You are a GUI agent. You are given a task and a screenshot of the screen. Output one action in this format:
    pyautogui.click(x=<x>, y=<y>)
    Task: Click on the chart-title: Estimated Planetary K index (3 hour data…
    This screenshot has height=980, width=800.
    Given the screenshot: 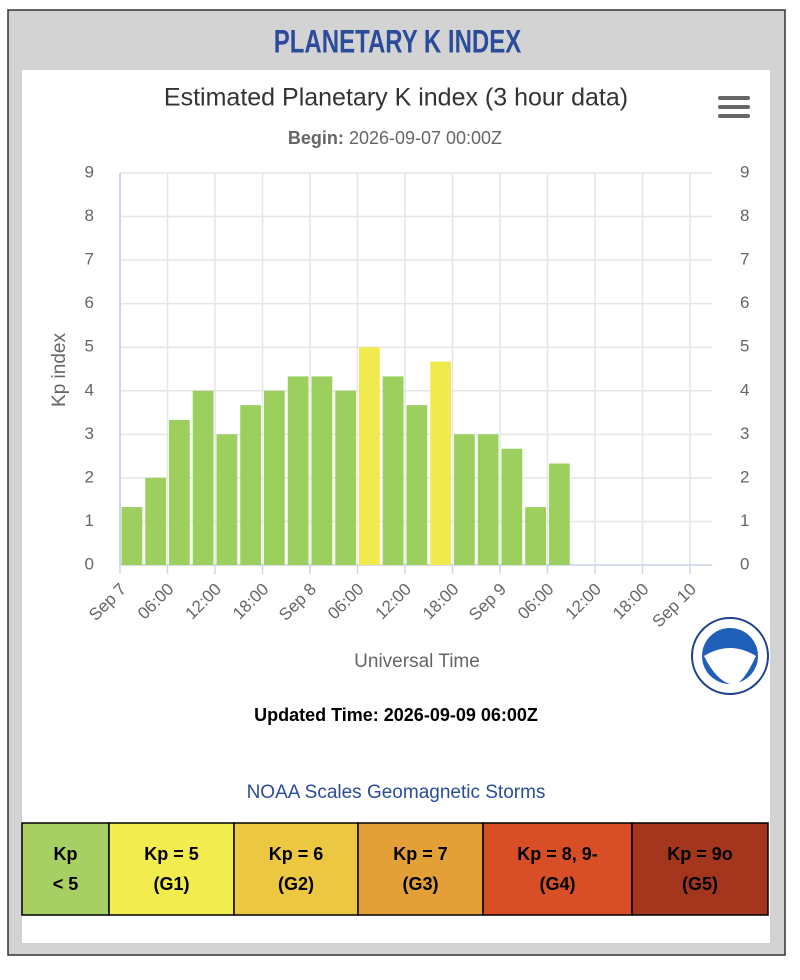 What is the action you would take?
    pyautogui.click(x=396, y=98)
    